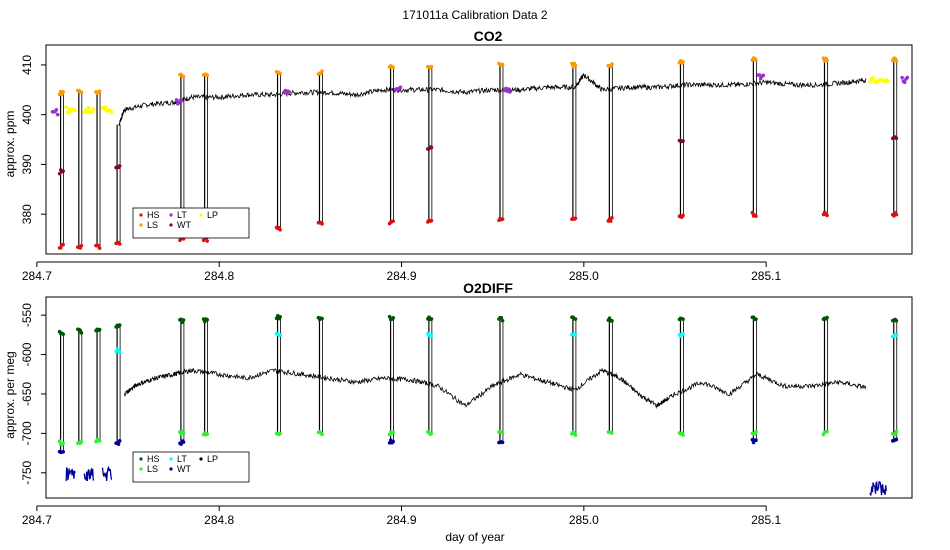  Describe the element at coordinates (171, 459) in the screenshot. I see `o2diff-legend-marker-lt` at that location.